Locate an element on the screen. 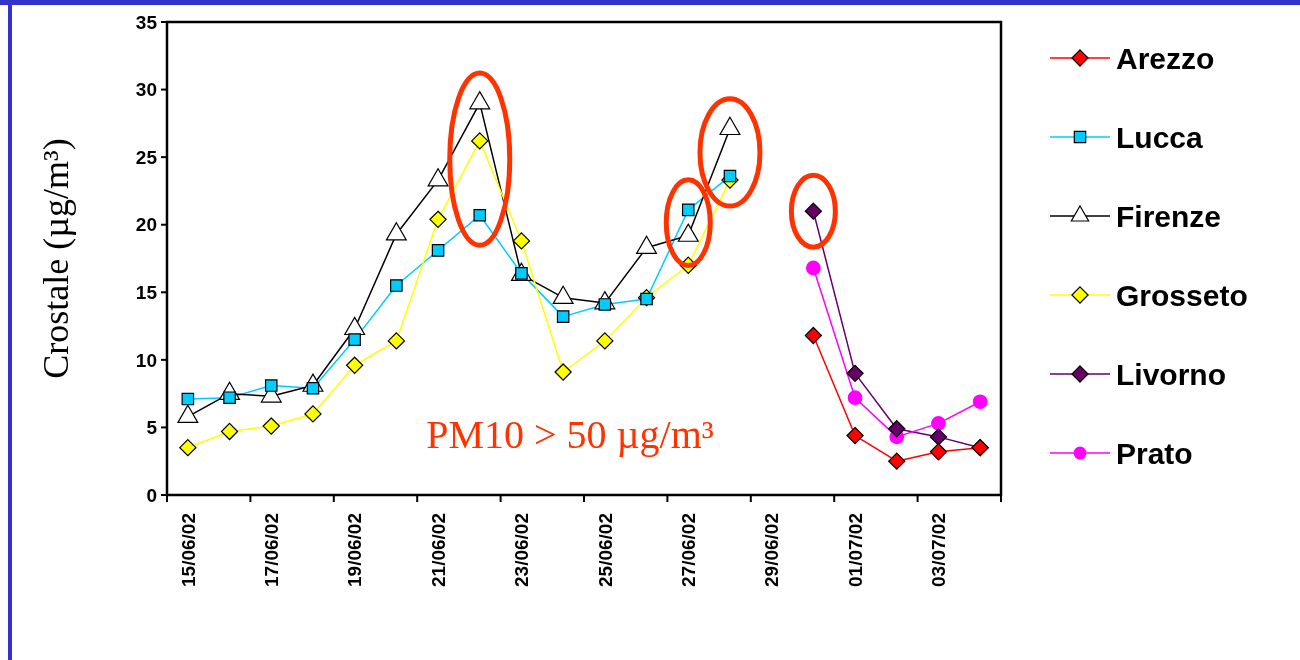  y-tick-label: 25 is located at coordinates (146, 157).